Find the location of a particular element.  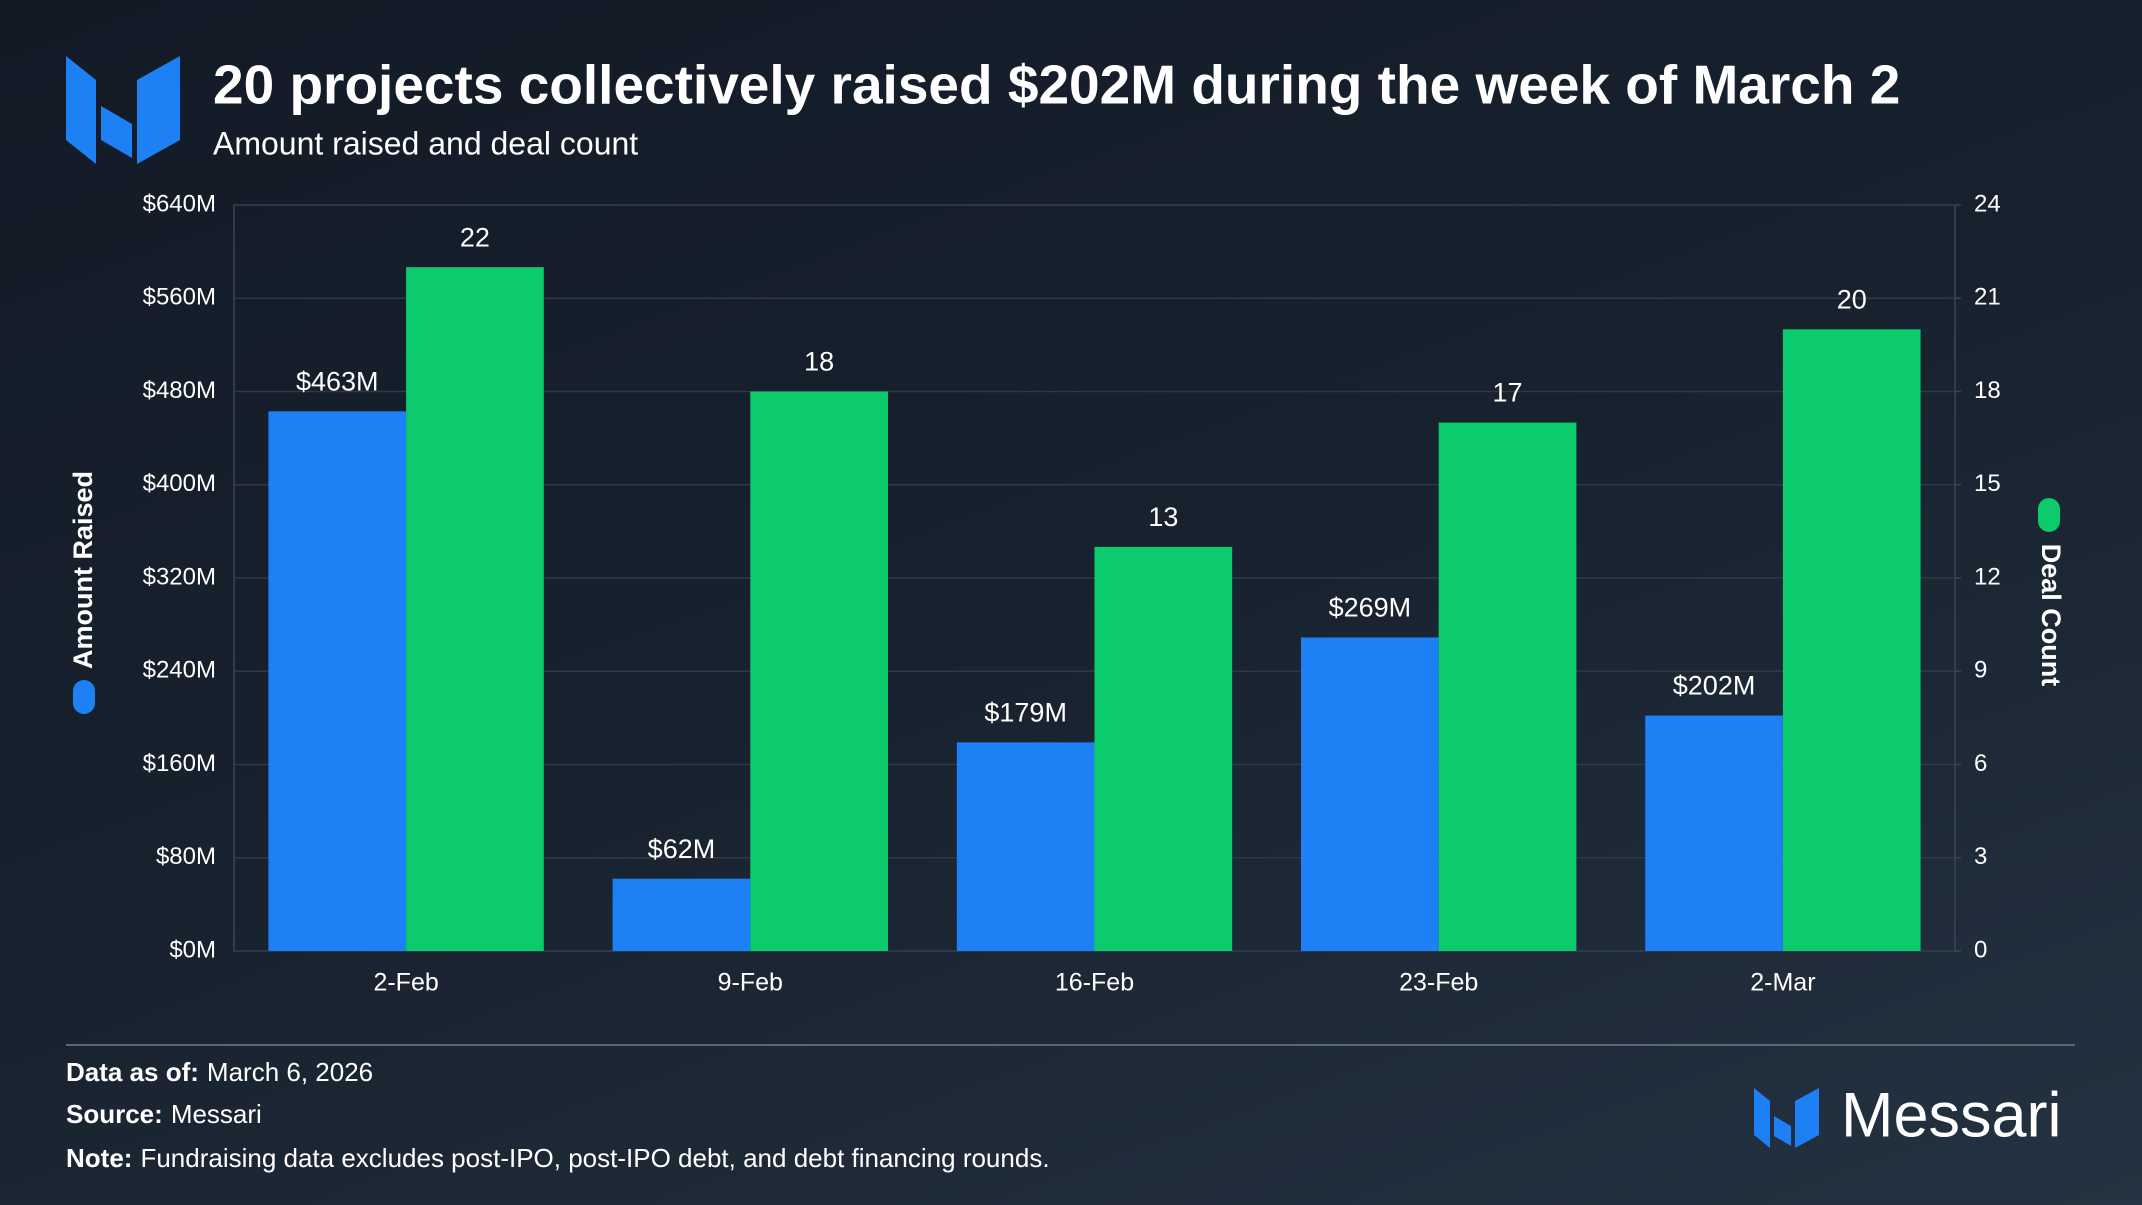

data-label: $463M is located at coordinates (337, 381).